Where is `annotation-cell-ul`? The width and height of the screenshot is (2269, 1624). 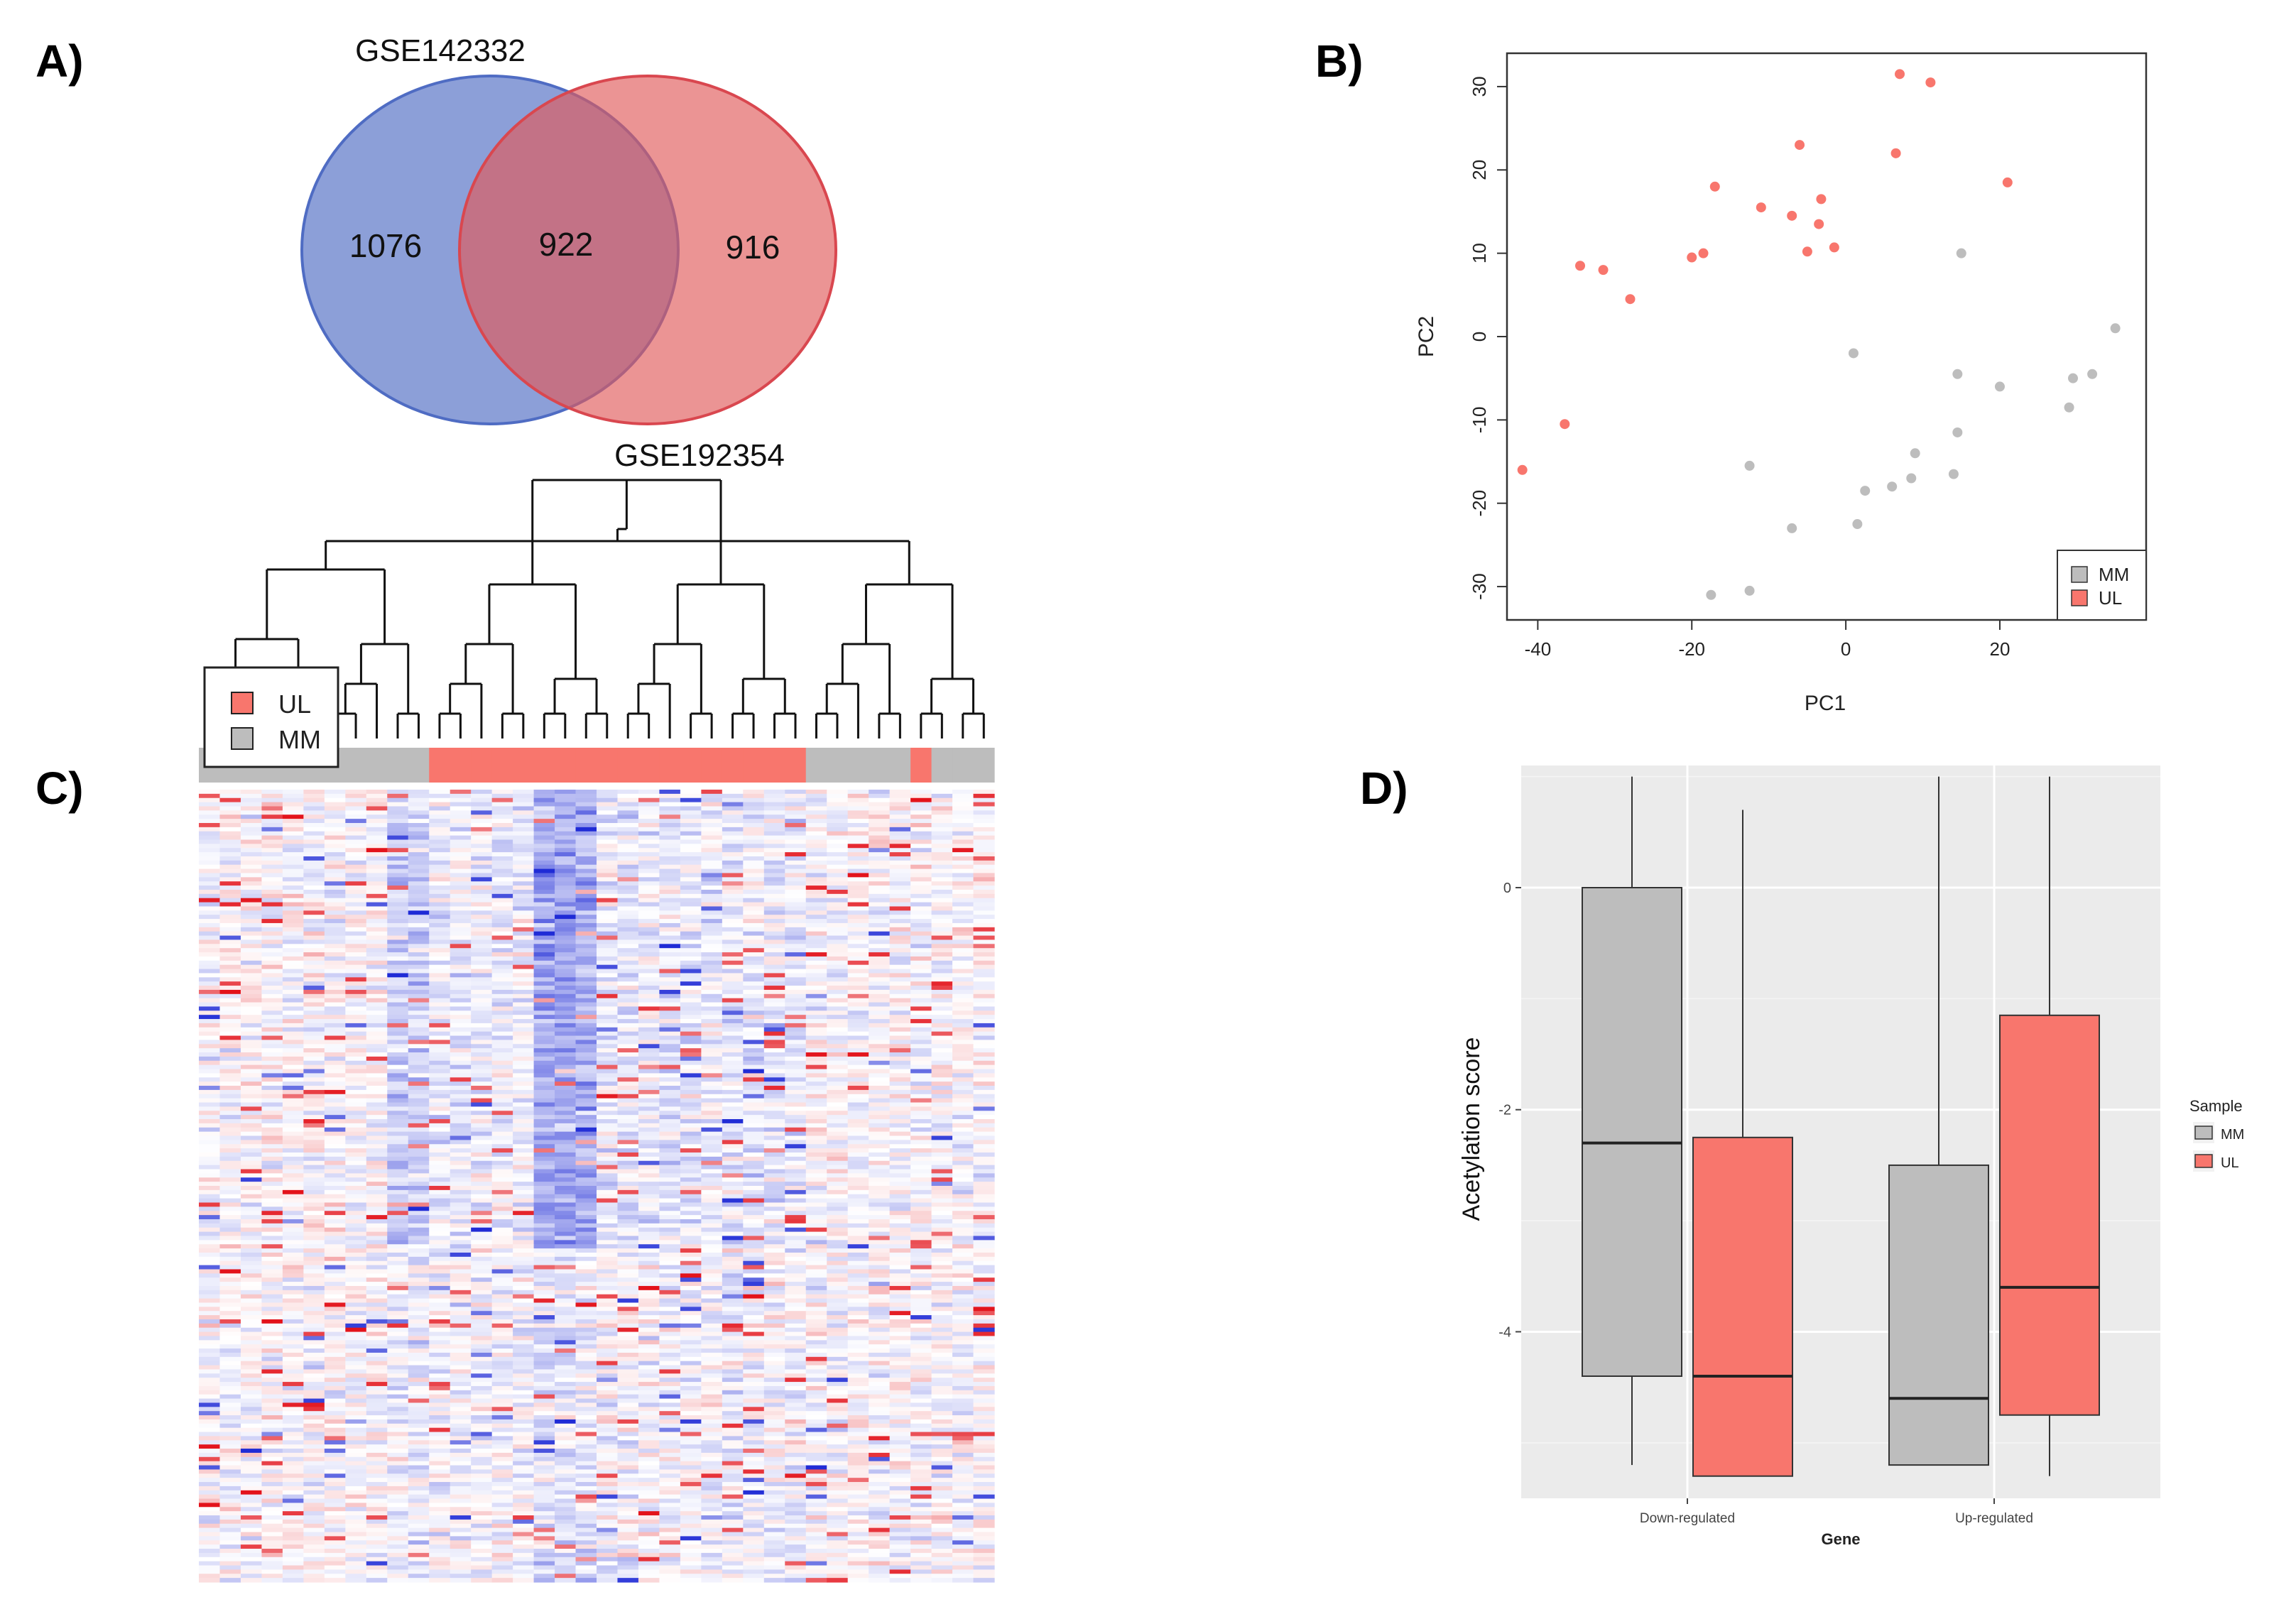 annotation-cell-ul is located at coordinates (733, 765).